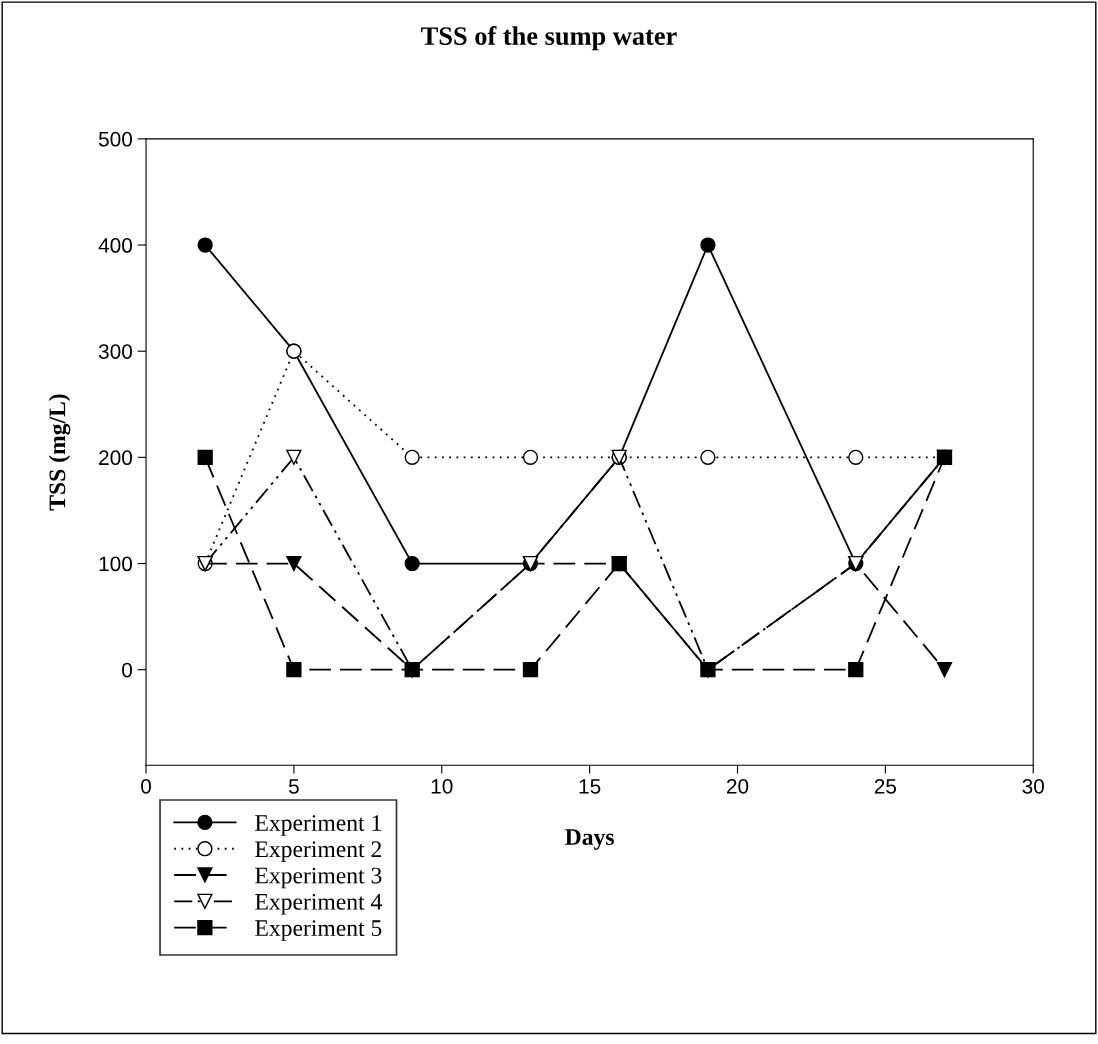 This screenshot has height=1044, width=1098. Describe the element at coordinates (318, 825) in the screenshot. I see `legend-label: Experiment 1` at that location.